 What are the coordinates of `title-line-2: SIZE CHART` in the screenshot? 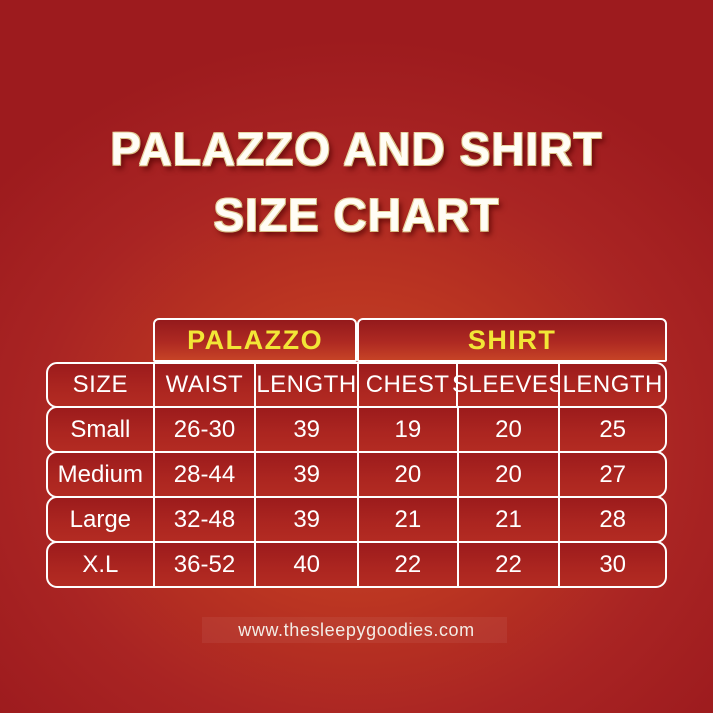 It's located at (356, 215).